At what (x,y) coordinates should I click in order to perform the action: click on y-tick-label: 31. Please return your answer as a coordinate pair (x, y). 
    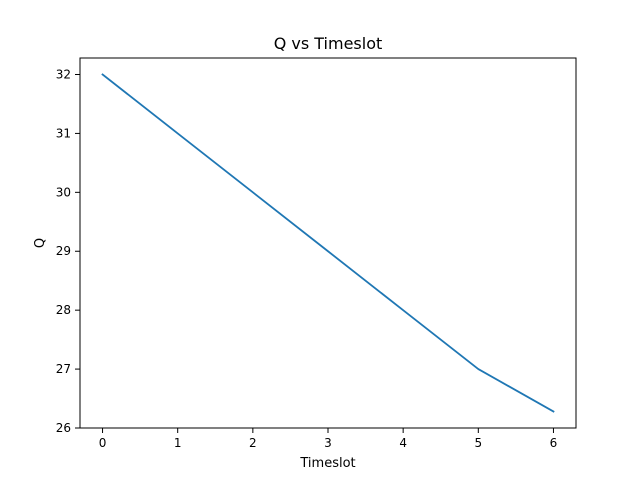
    Looking at the image, I should click on (63, 133).